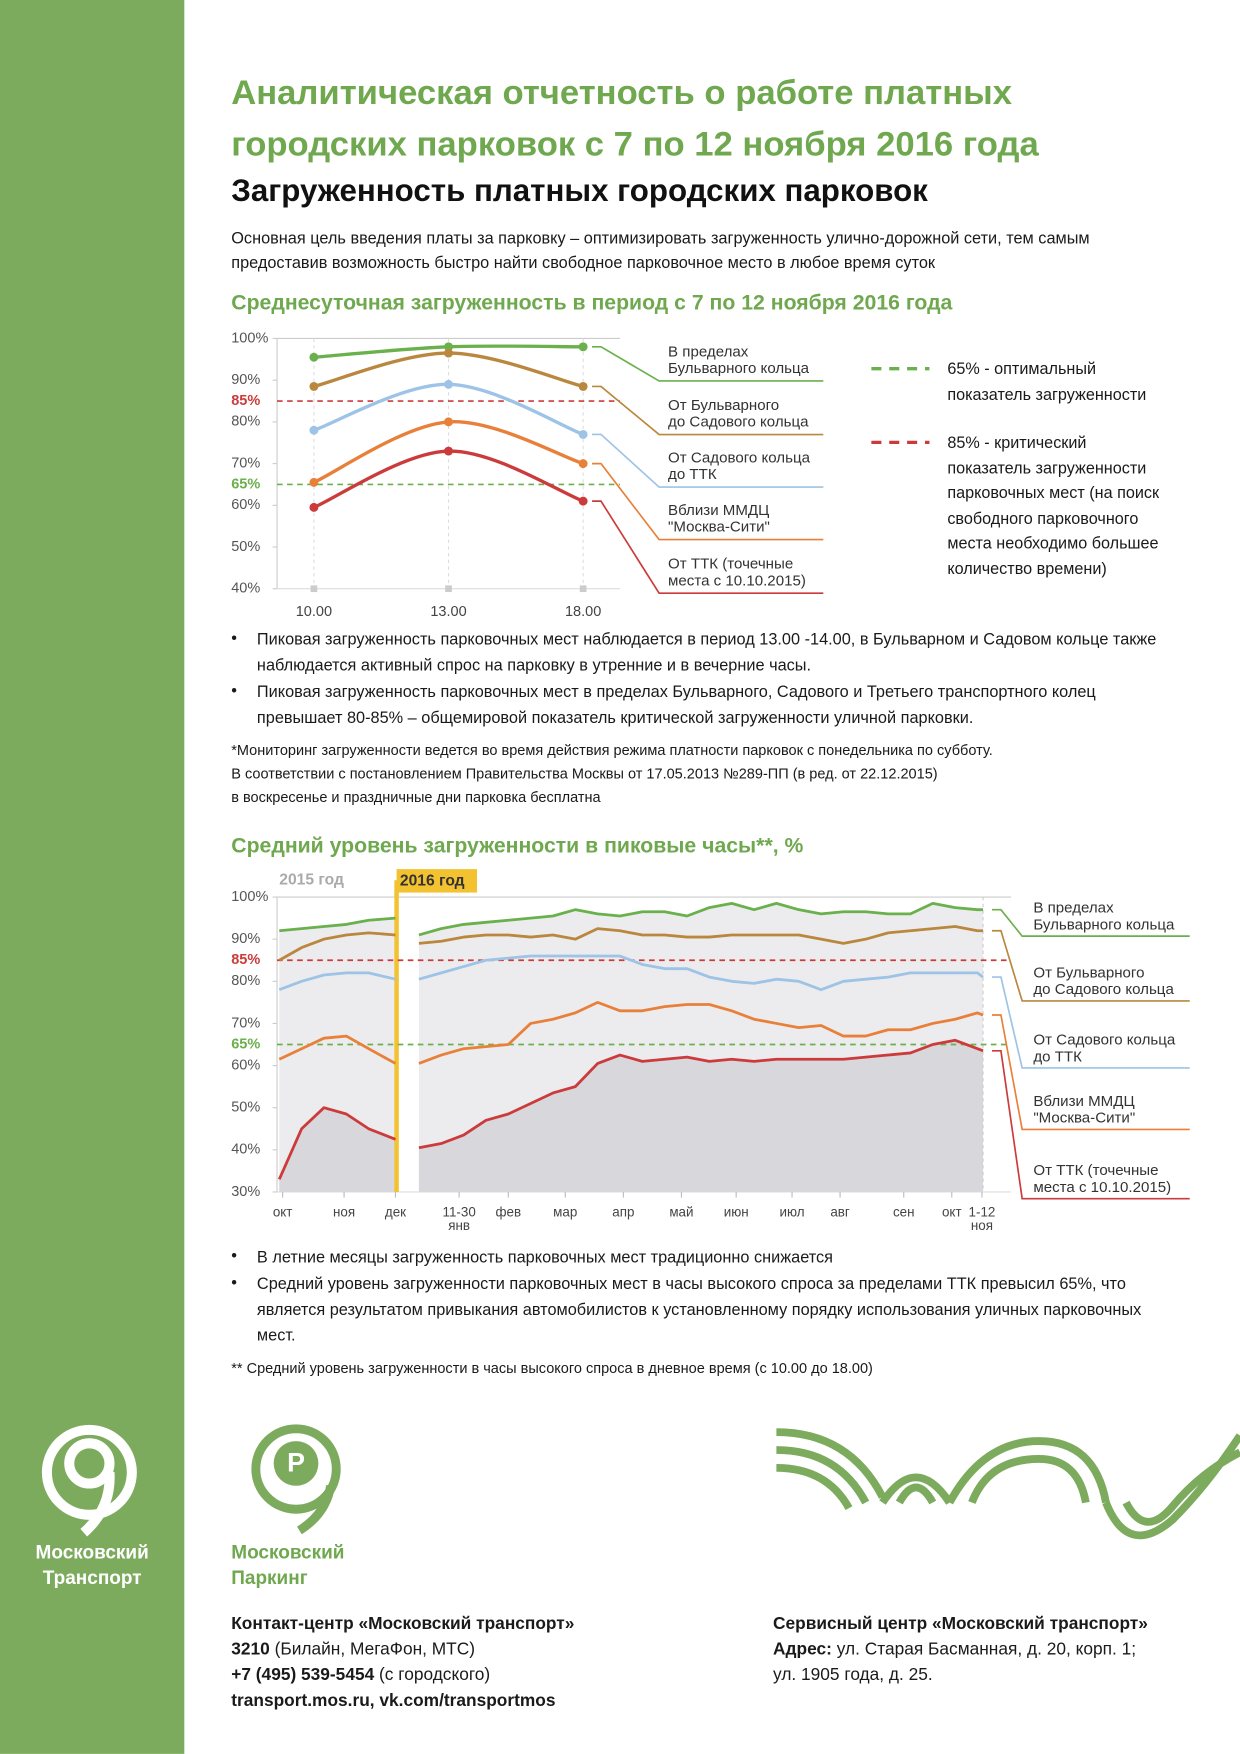 Image resolution: width=1240 pixels, height=1754 pixels. Describe the element at coordinates (1008, 1484) in the screenshot. I see `waves-pattern` at that location.